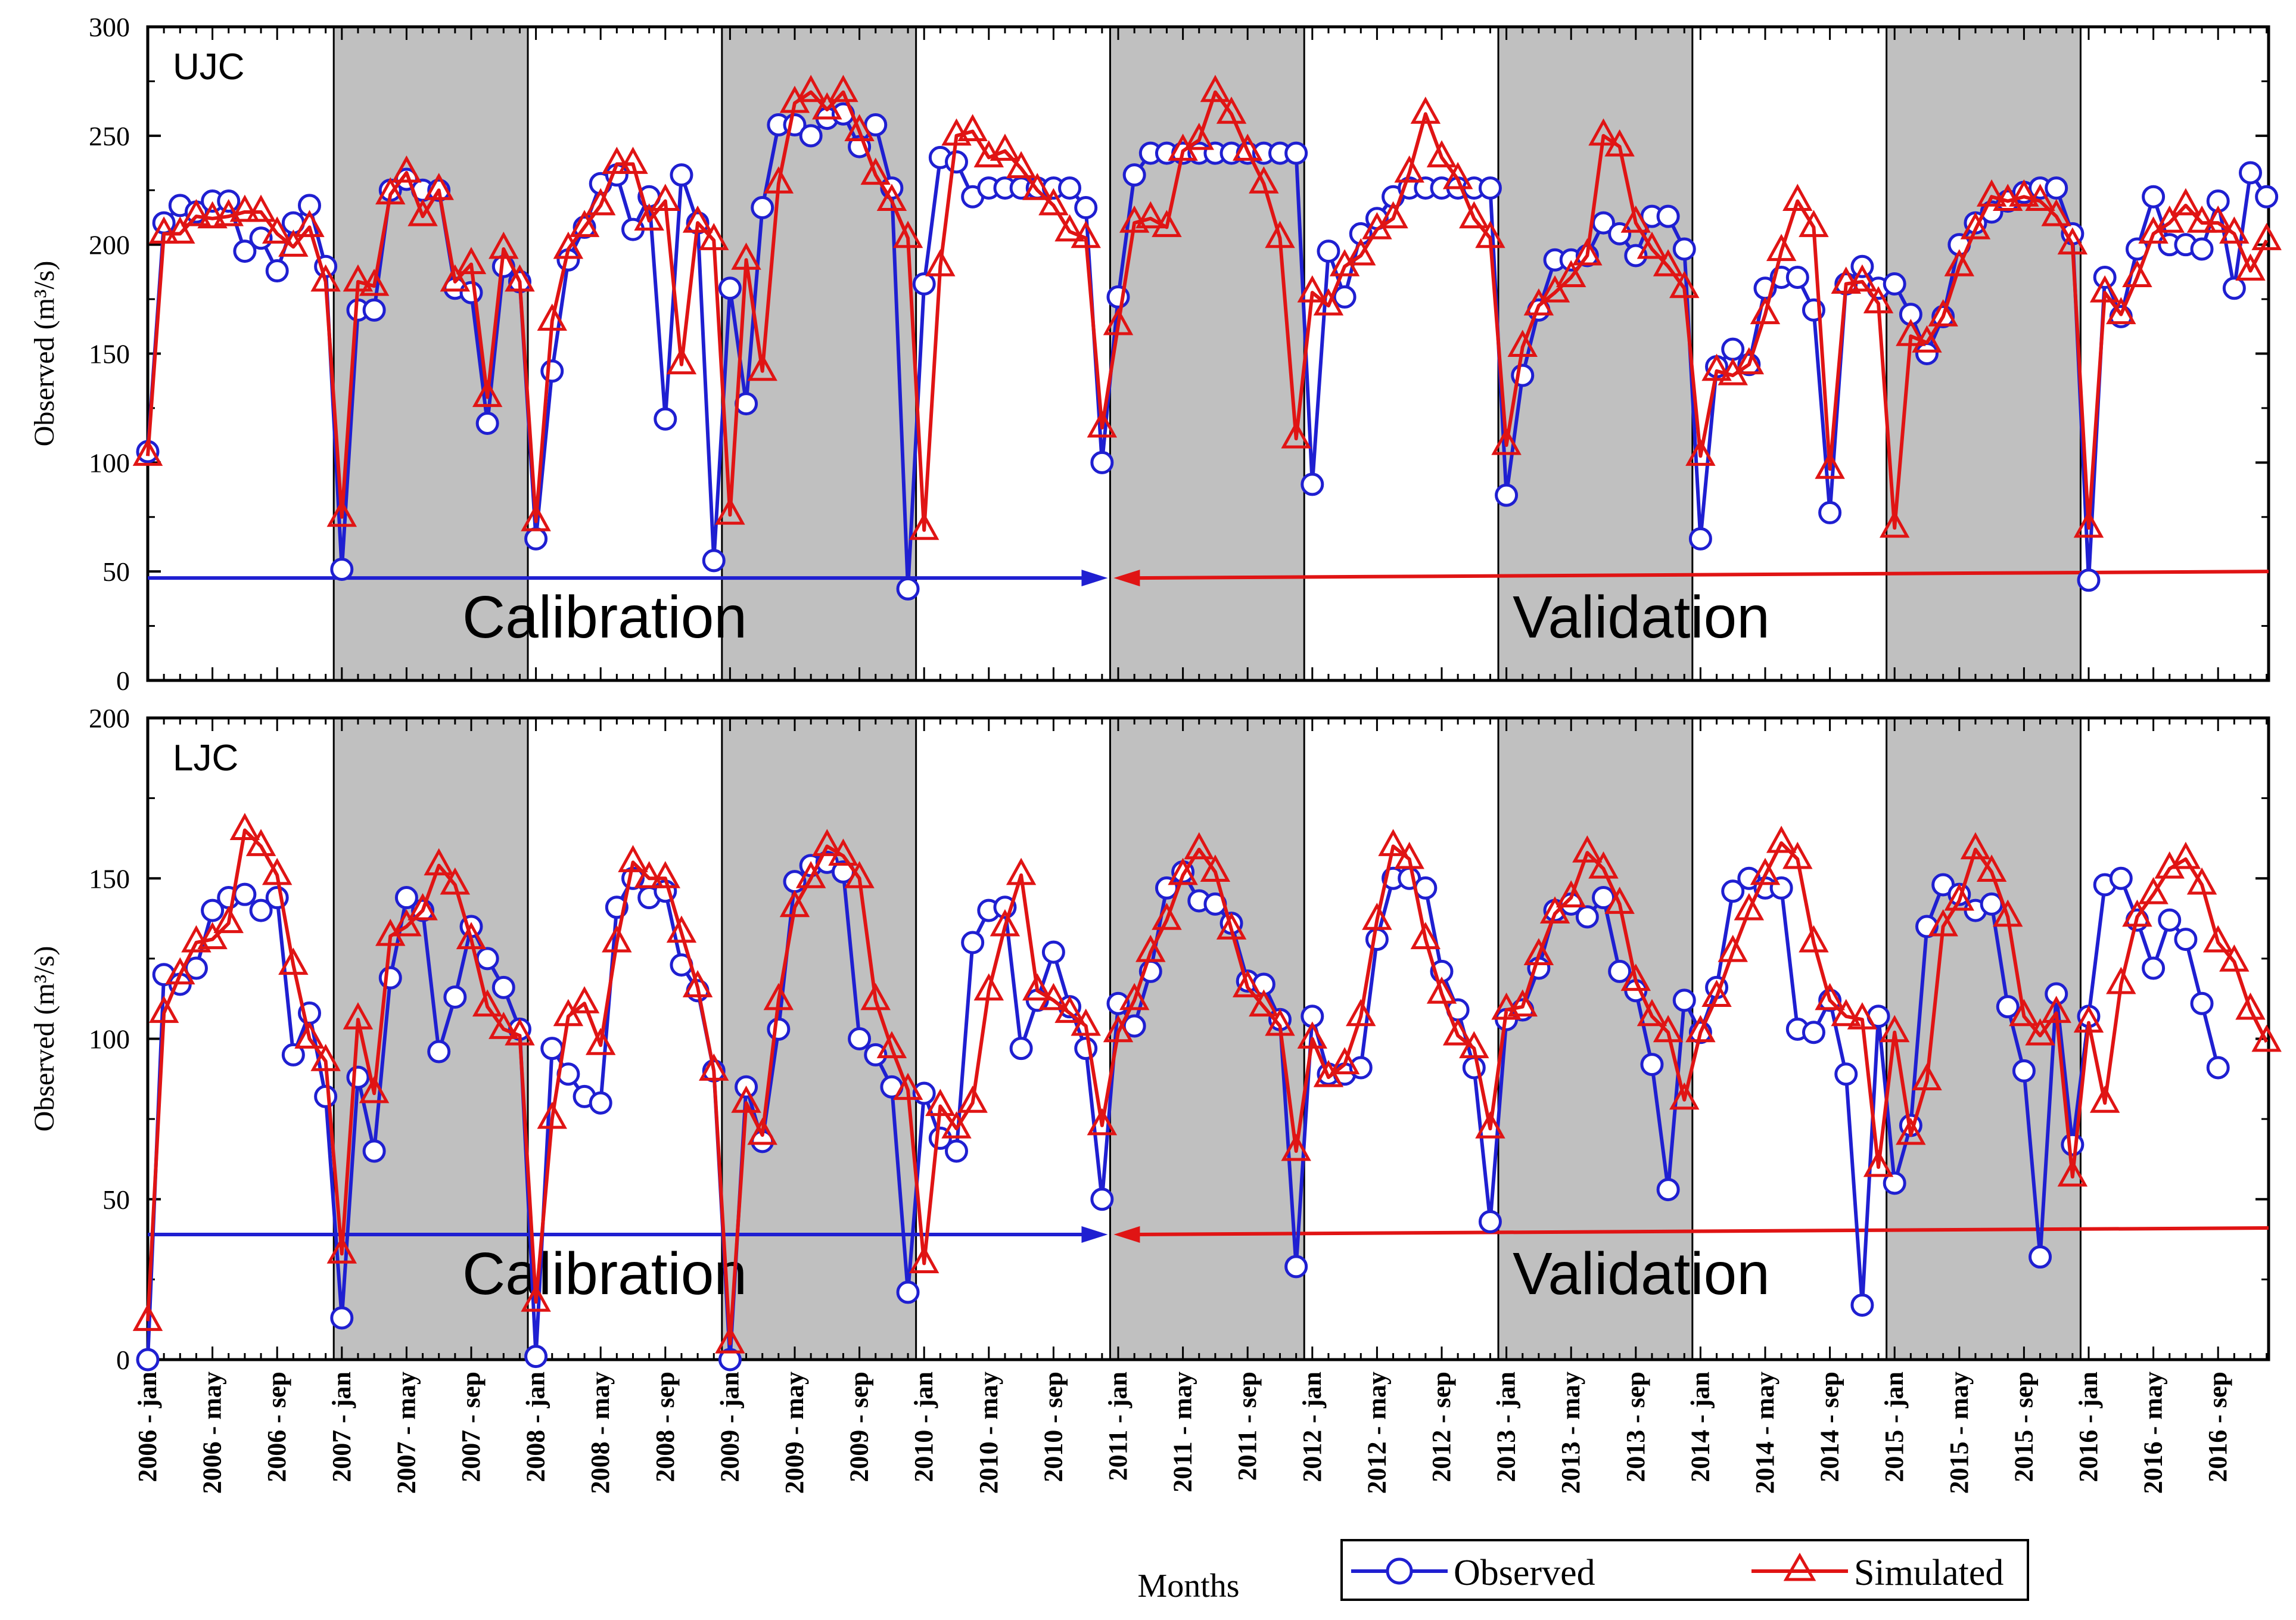  Describe the element at coordinates (665, 1427) in the screenshot. I see `x-tick-label: 2008 - sep` at that location.